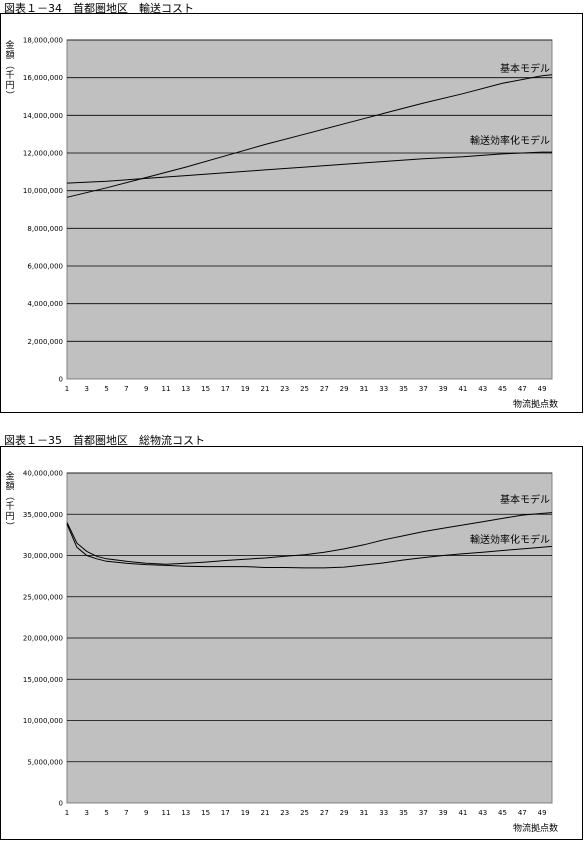  I want to click on y-tick-label: 35,000,000, so click(43, 515).